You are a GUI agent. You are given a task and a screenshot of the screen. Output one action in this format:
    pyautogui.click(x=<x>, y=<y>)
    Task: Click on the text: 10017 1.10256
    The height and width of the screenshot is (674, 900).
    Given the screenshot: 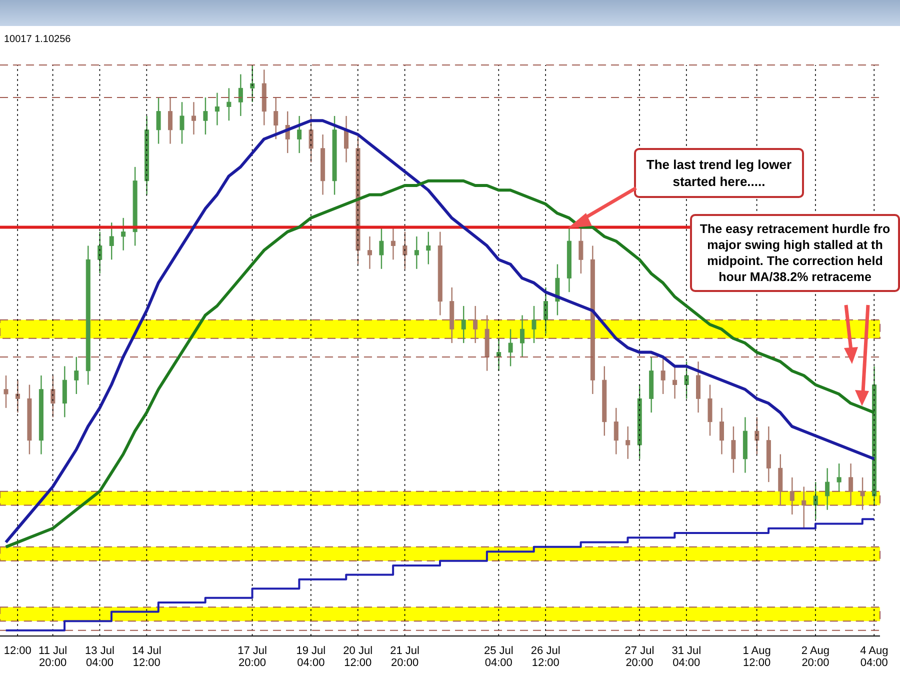 What is the action you would take?
    pyautogui.click(x=37, y=39)
    